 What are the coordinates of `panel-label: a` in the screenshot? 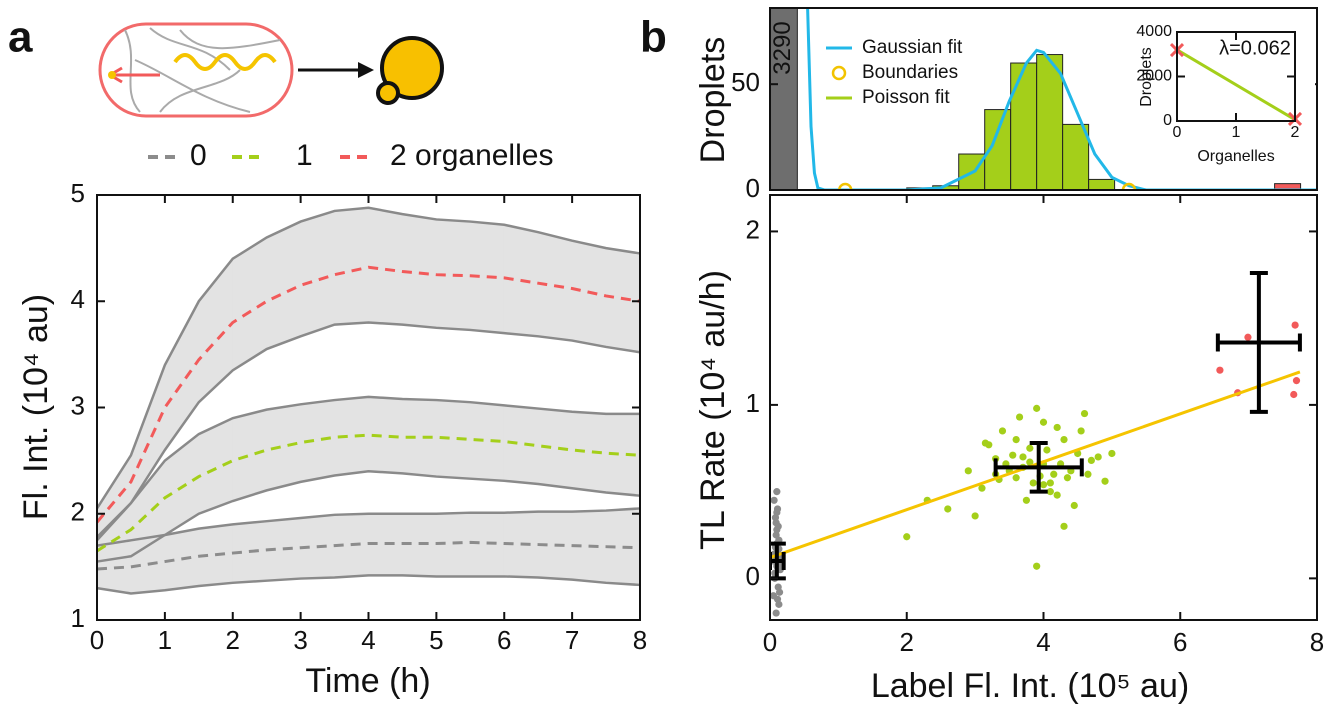 It's located at (20, 37).